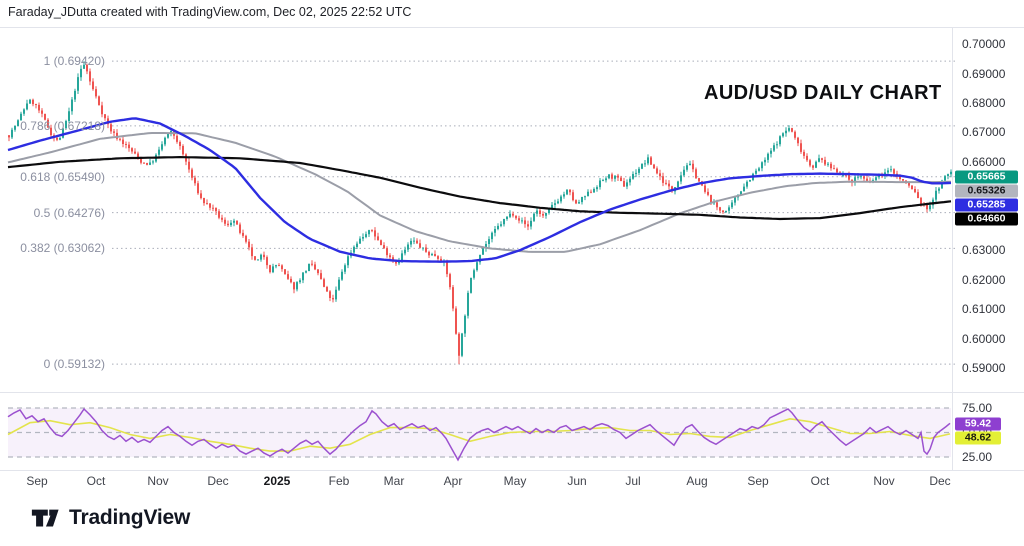 The width and height of the screenshot is (1024, 546). I want to click on price-tick-label: 0.68000, so click(984, 102).